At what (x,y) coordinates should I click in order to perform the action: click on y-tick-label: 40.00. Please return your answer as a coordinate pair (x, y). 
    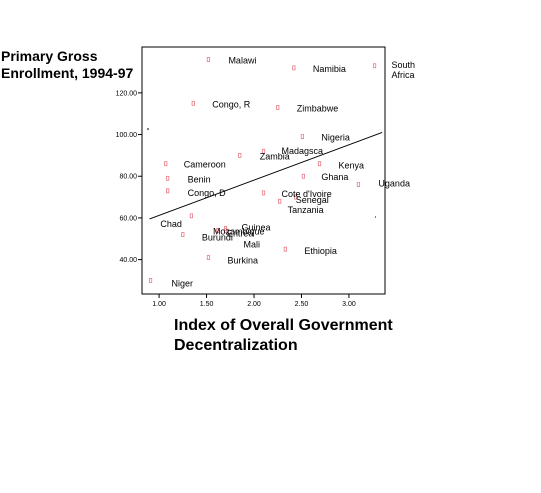
    Looking at the image, I should click on (128, 260).